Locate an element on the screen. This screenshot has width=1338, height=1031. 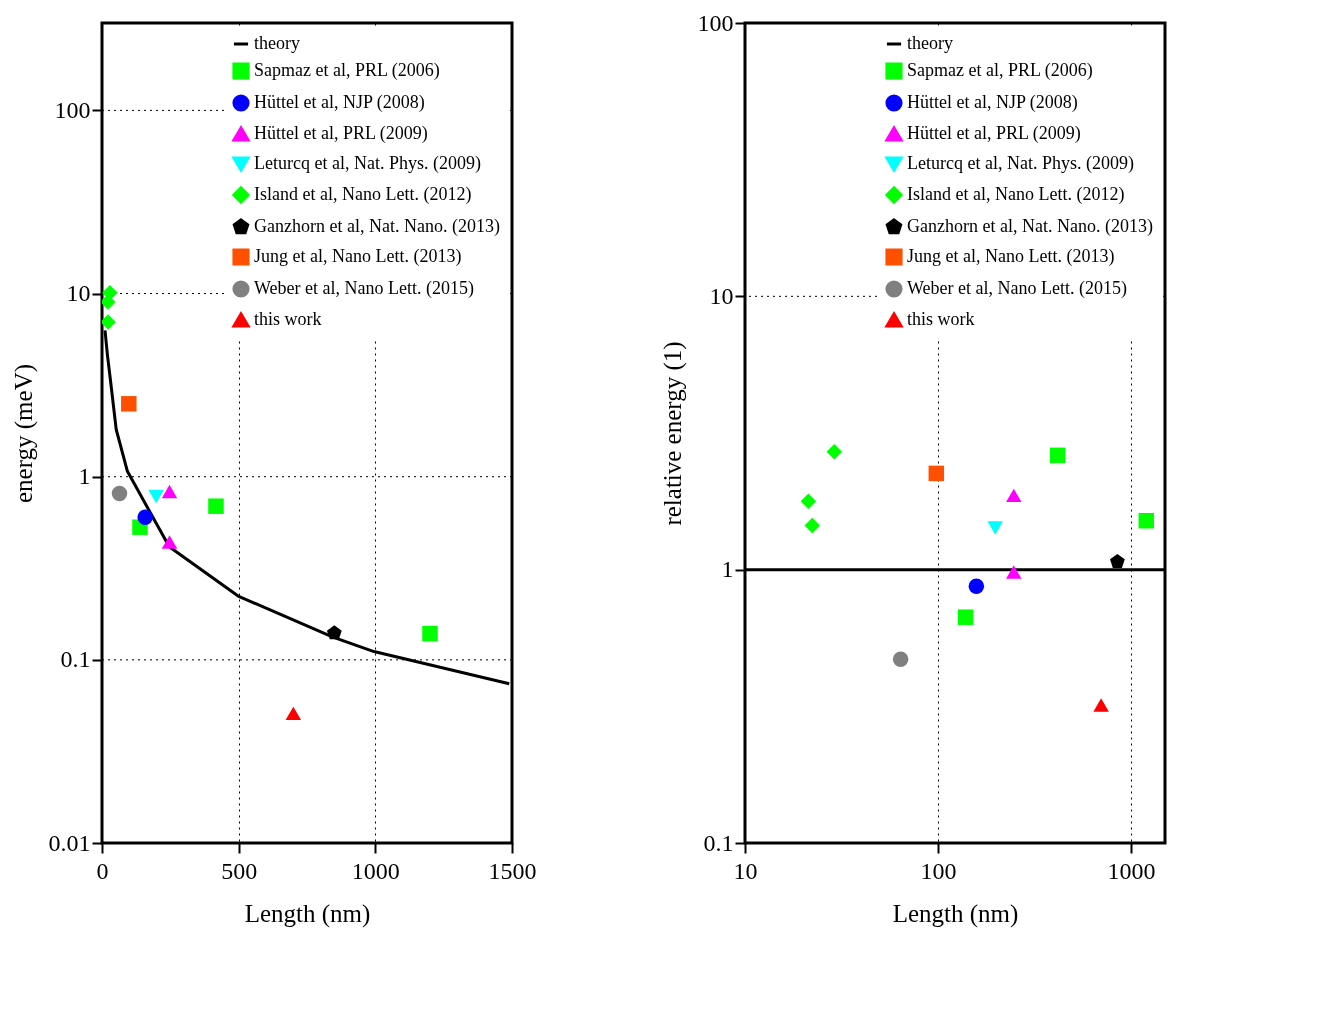
x-tick-label: 0 is located at coordinates (102, 870).